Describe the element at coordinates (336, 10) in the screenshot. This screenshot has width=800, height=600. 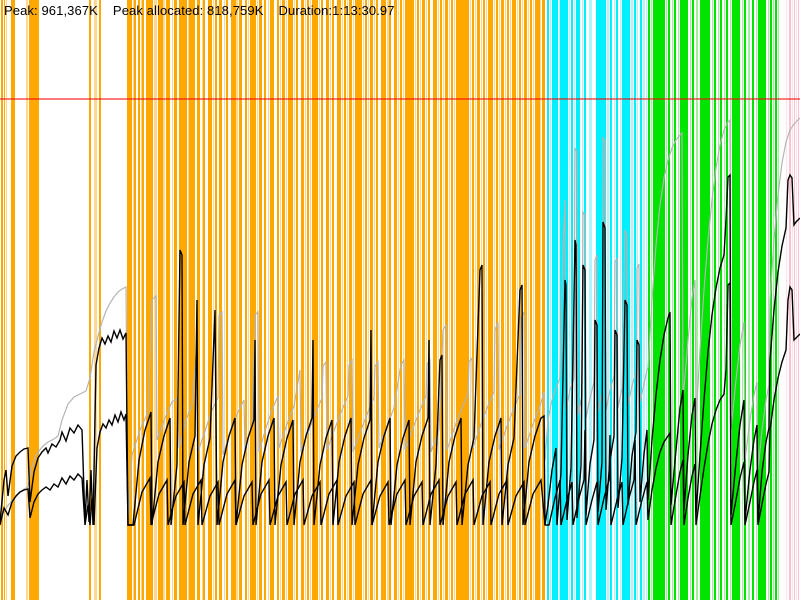
I see `duration-stat: Duration:1:13:30.97` at that location.